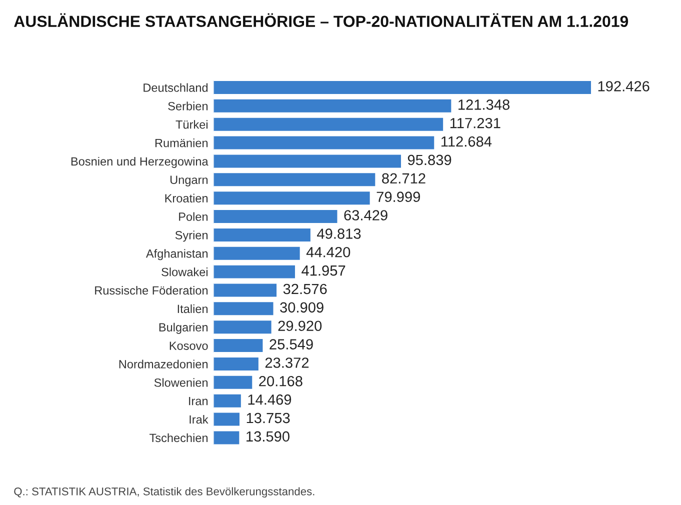  I want to click on y-tick-label: Kosovo, so click(189, 346).